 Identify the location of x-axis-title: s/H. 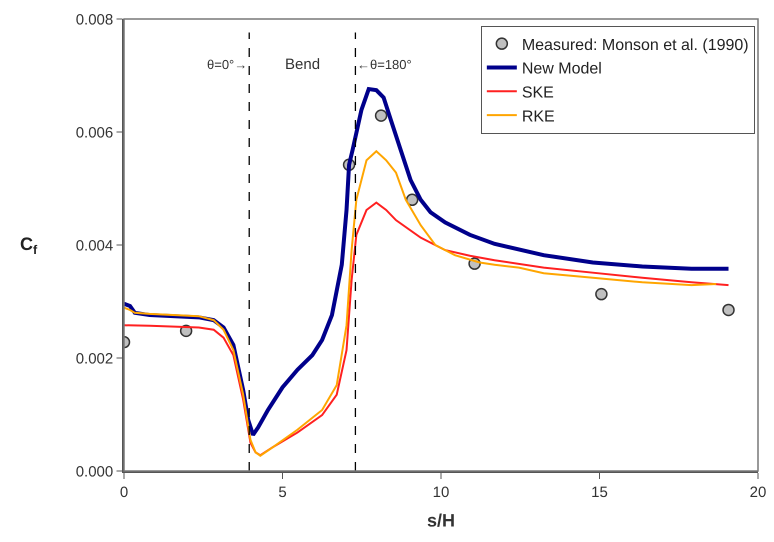
(441, 520).